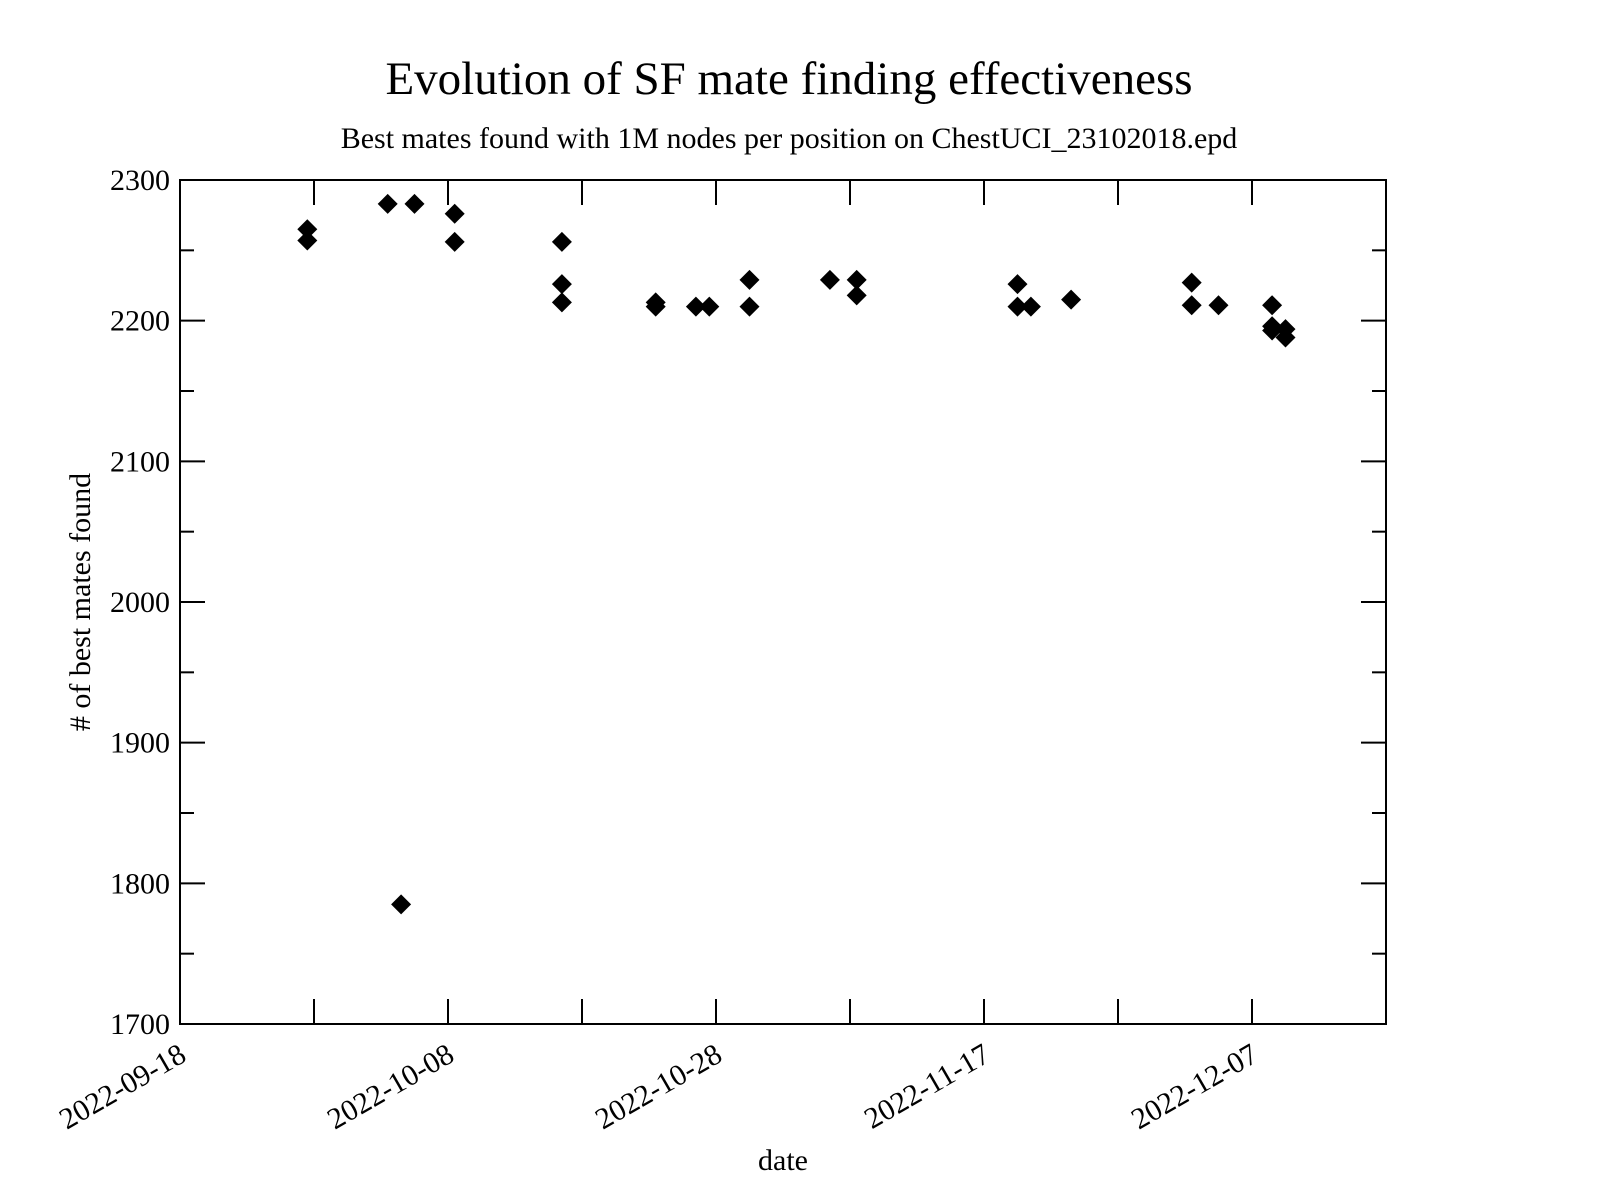  Describe the element at coordinates (140, 461) in the screenshot. I see `y-tick-label: 2100` at that location.